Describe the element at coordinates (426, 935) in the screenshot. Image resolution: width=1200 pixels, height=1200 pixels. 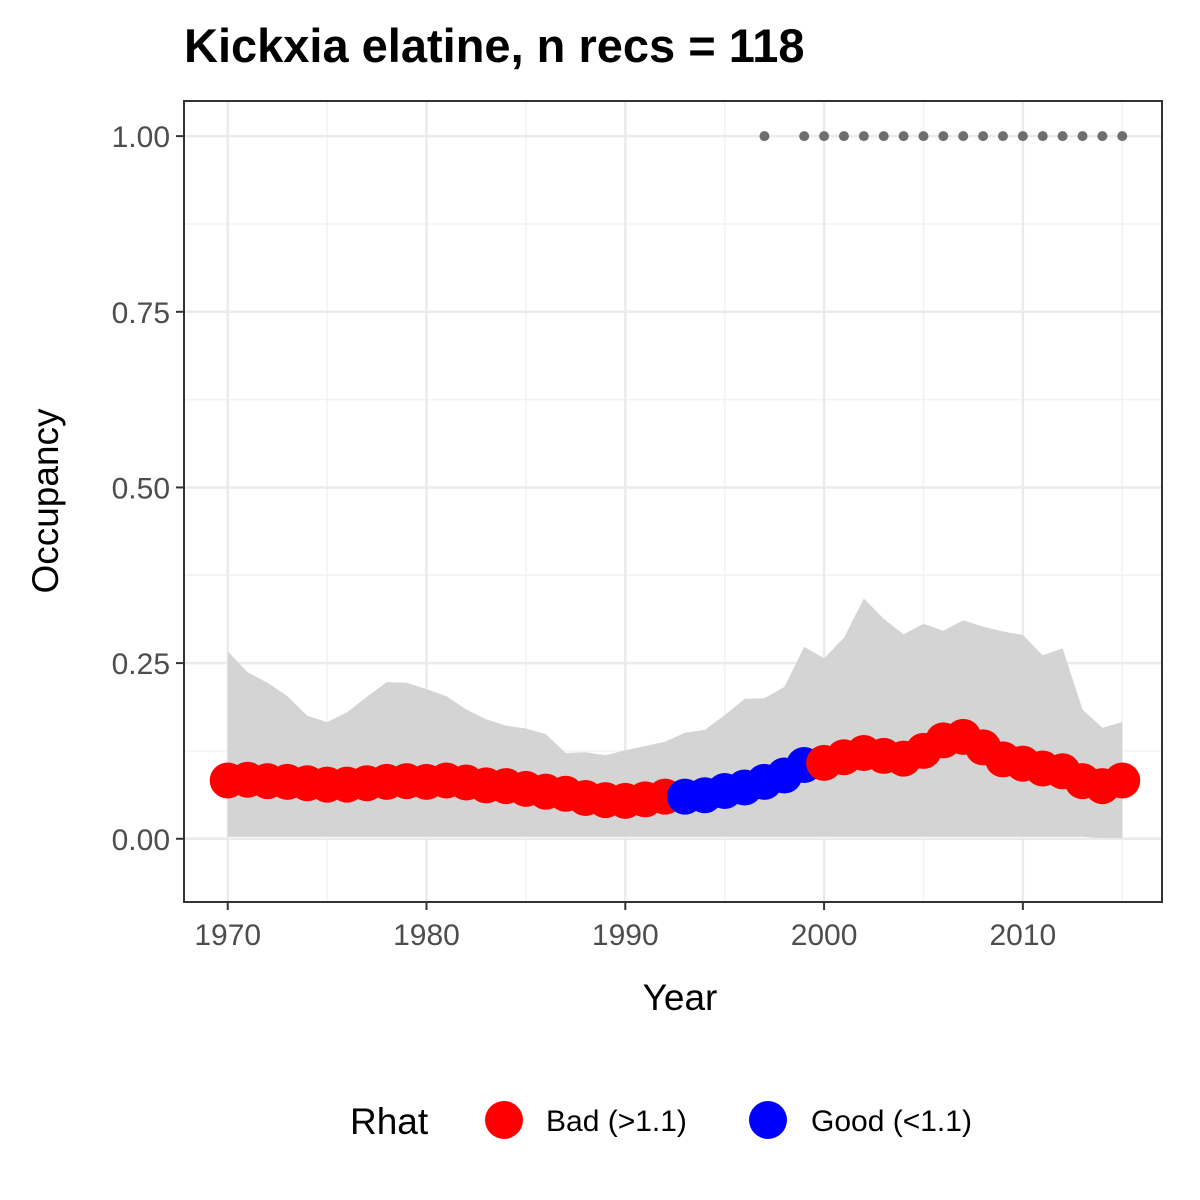
I see `x-tick-label: 1980` at that location.